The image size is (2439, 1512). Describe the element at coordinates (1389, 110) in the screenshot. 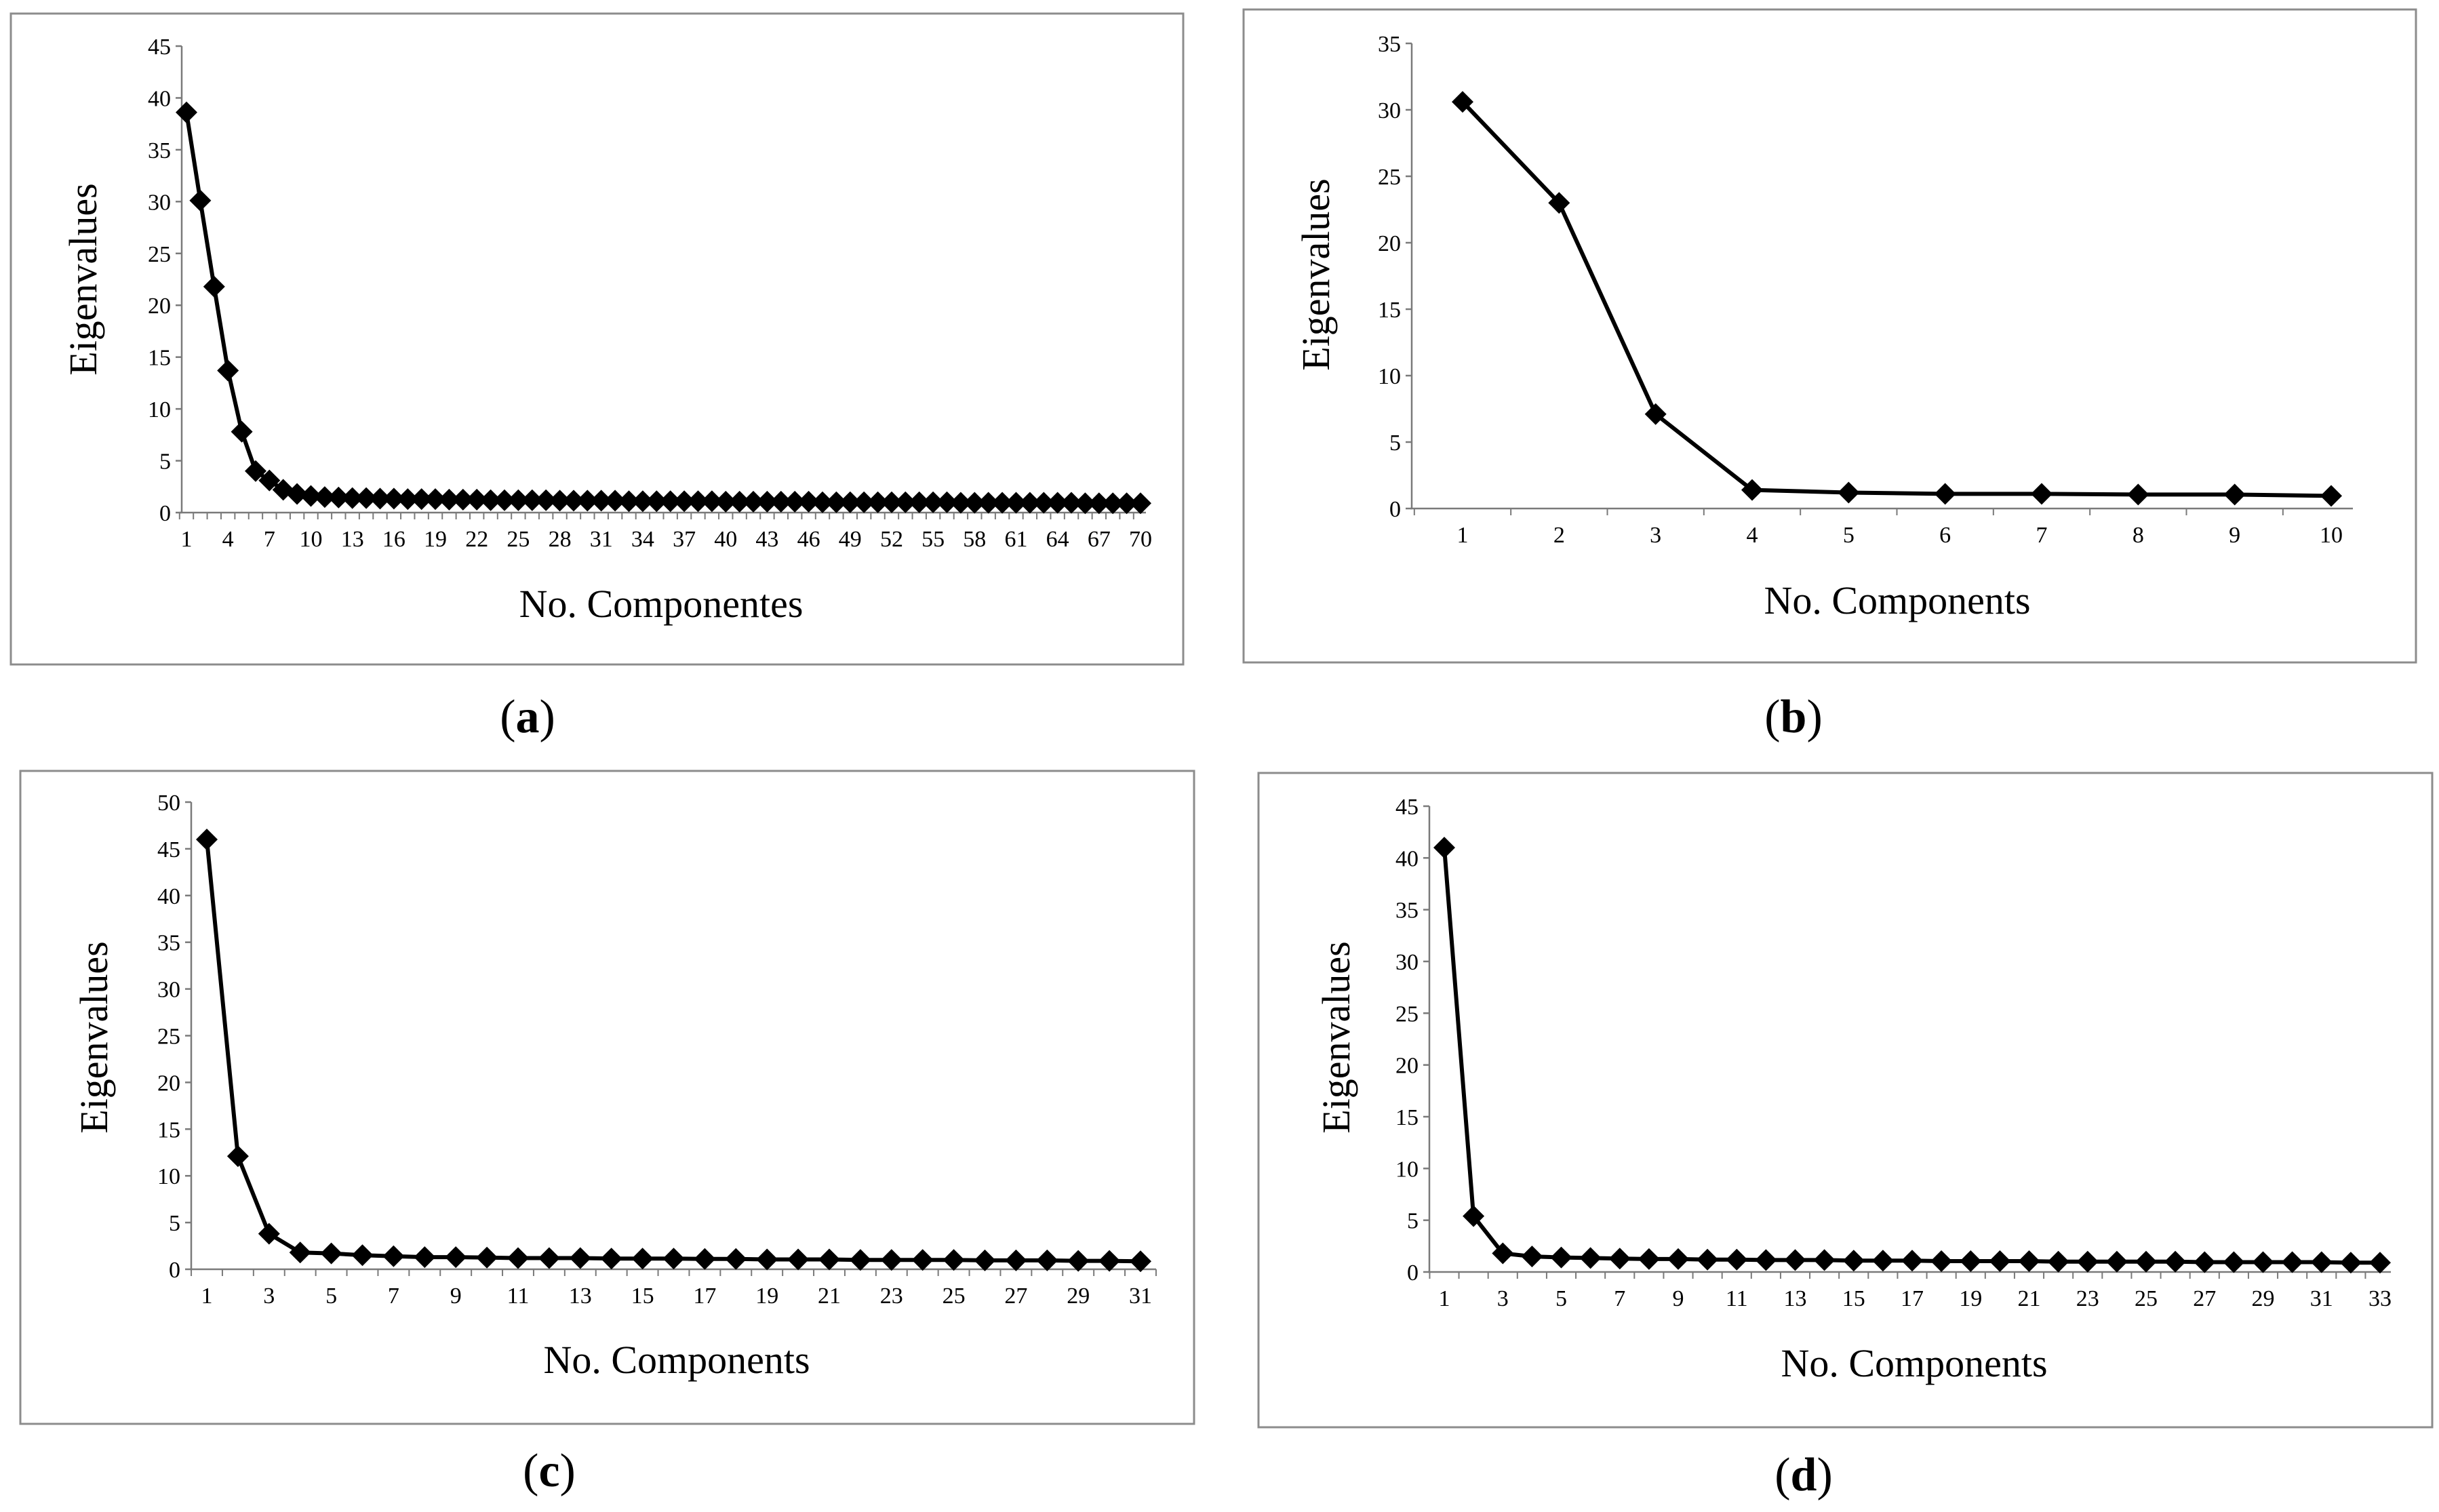

I see `panel-b-y-tick-label: 30` at that location.